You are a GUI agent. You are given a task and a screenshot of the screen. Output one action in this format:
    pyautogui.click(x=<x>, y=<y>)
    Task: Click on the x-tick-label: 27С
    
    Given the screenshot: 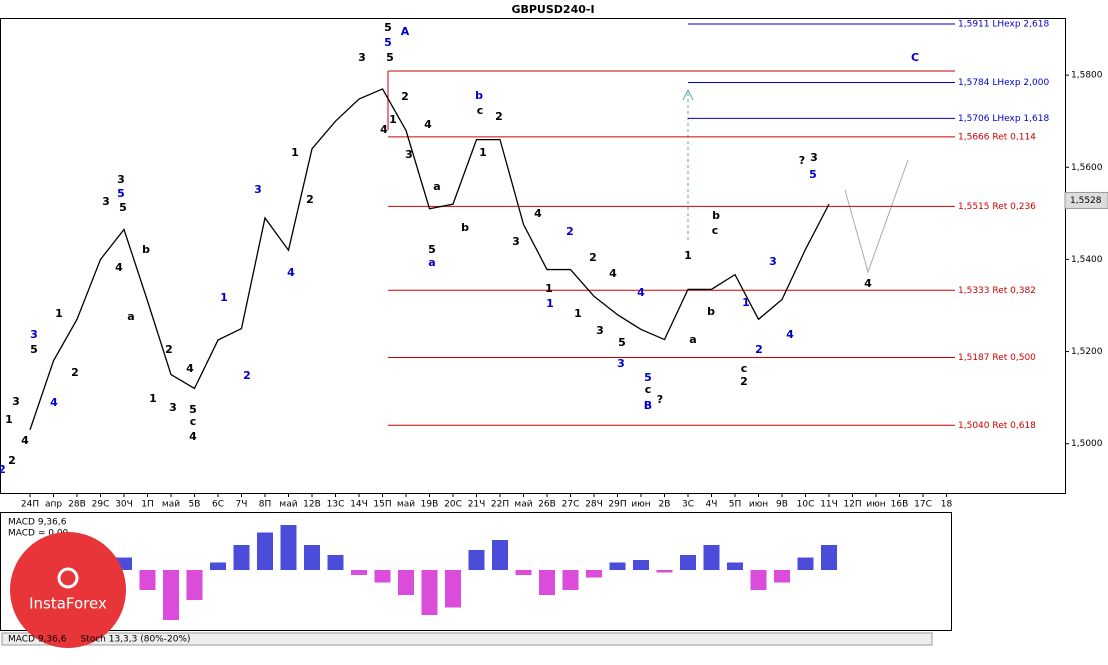 What is the action you would take?
    pyautogui.click(x=571, y=505)
    